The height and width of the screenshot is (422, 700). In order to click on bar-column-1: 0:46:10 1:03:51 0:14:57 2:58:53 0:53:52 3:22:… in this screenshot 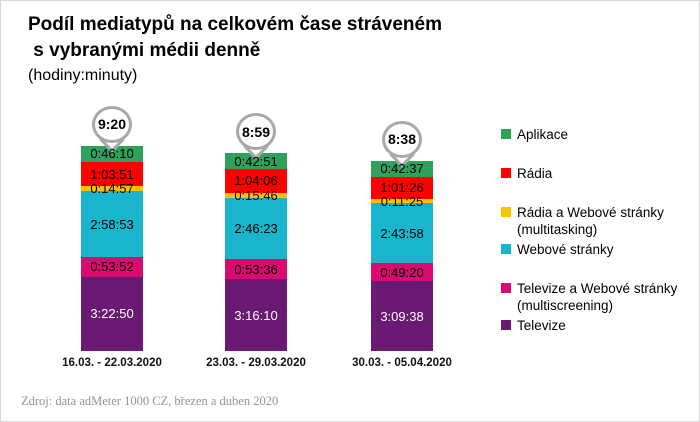, I will do `click(112, 248)`.